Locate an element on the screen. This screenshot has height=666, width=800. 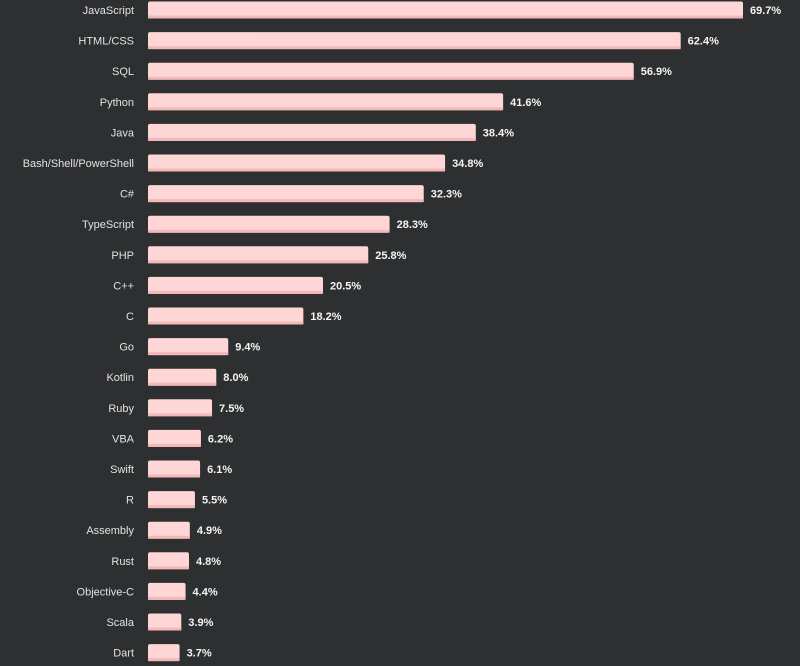
value-label: 18.2% is located at coordinates (325, 317).